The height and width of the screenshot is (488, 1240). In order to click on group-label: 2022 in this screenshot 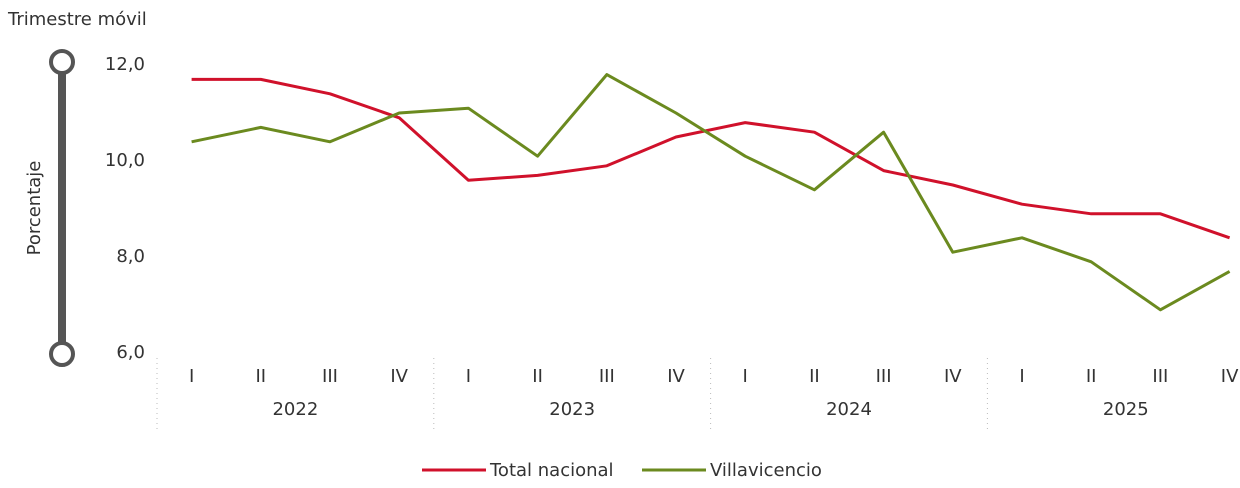, I will do `click(295, 409)`.